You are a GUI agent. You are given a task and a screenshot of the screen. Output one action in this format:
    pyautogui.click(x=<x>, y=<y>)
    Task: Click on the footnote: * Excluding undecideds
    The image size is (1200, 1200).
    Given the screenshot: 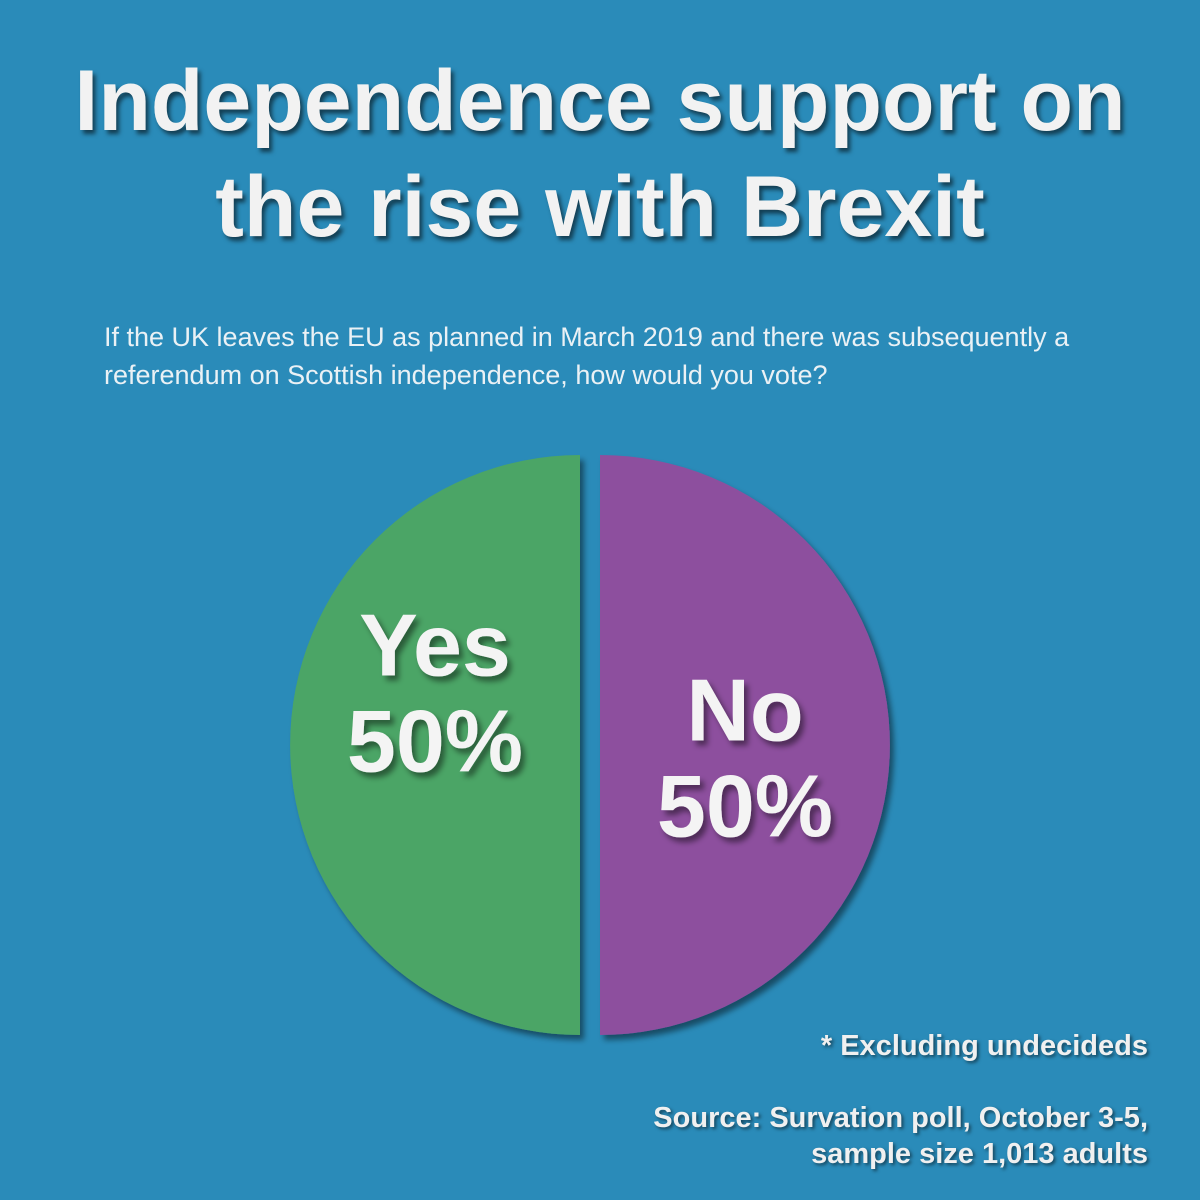 What is the action you would take?
    pyautogui.click(x=984, y=1046)
    